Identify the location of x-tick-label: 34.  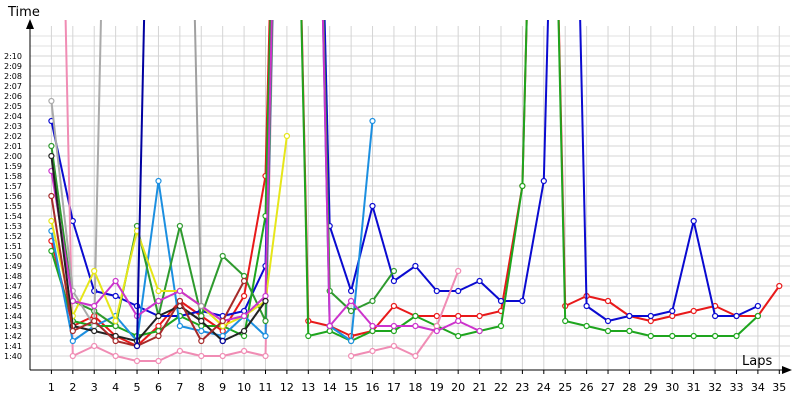
(758, 387).